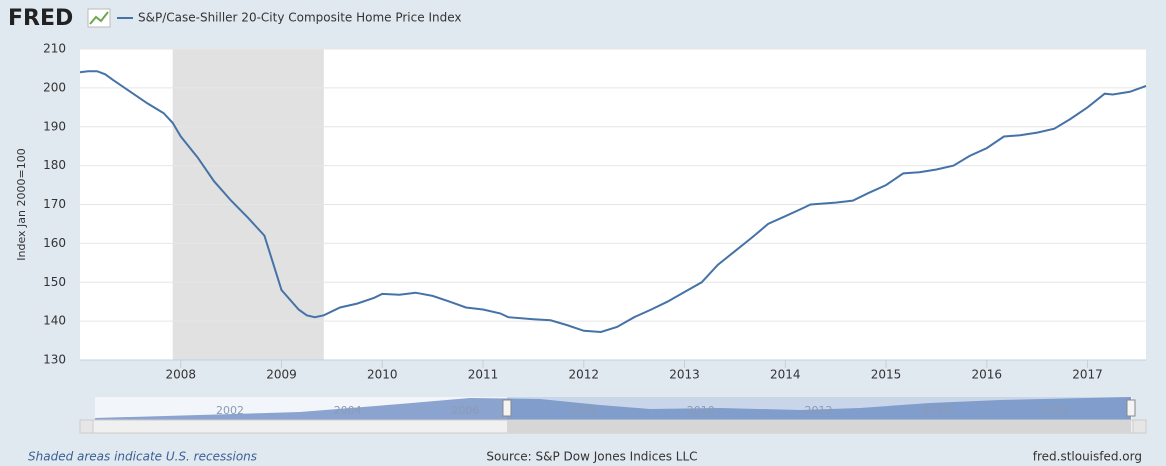 The image size is (1166, 466). I want to click on x-tick-label: 2014, so click(785, 375).